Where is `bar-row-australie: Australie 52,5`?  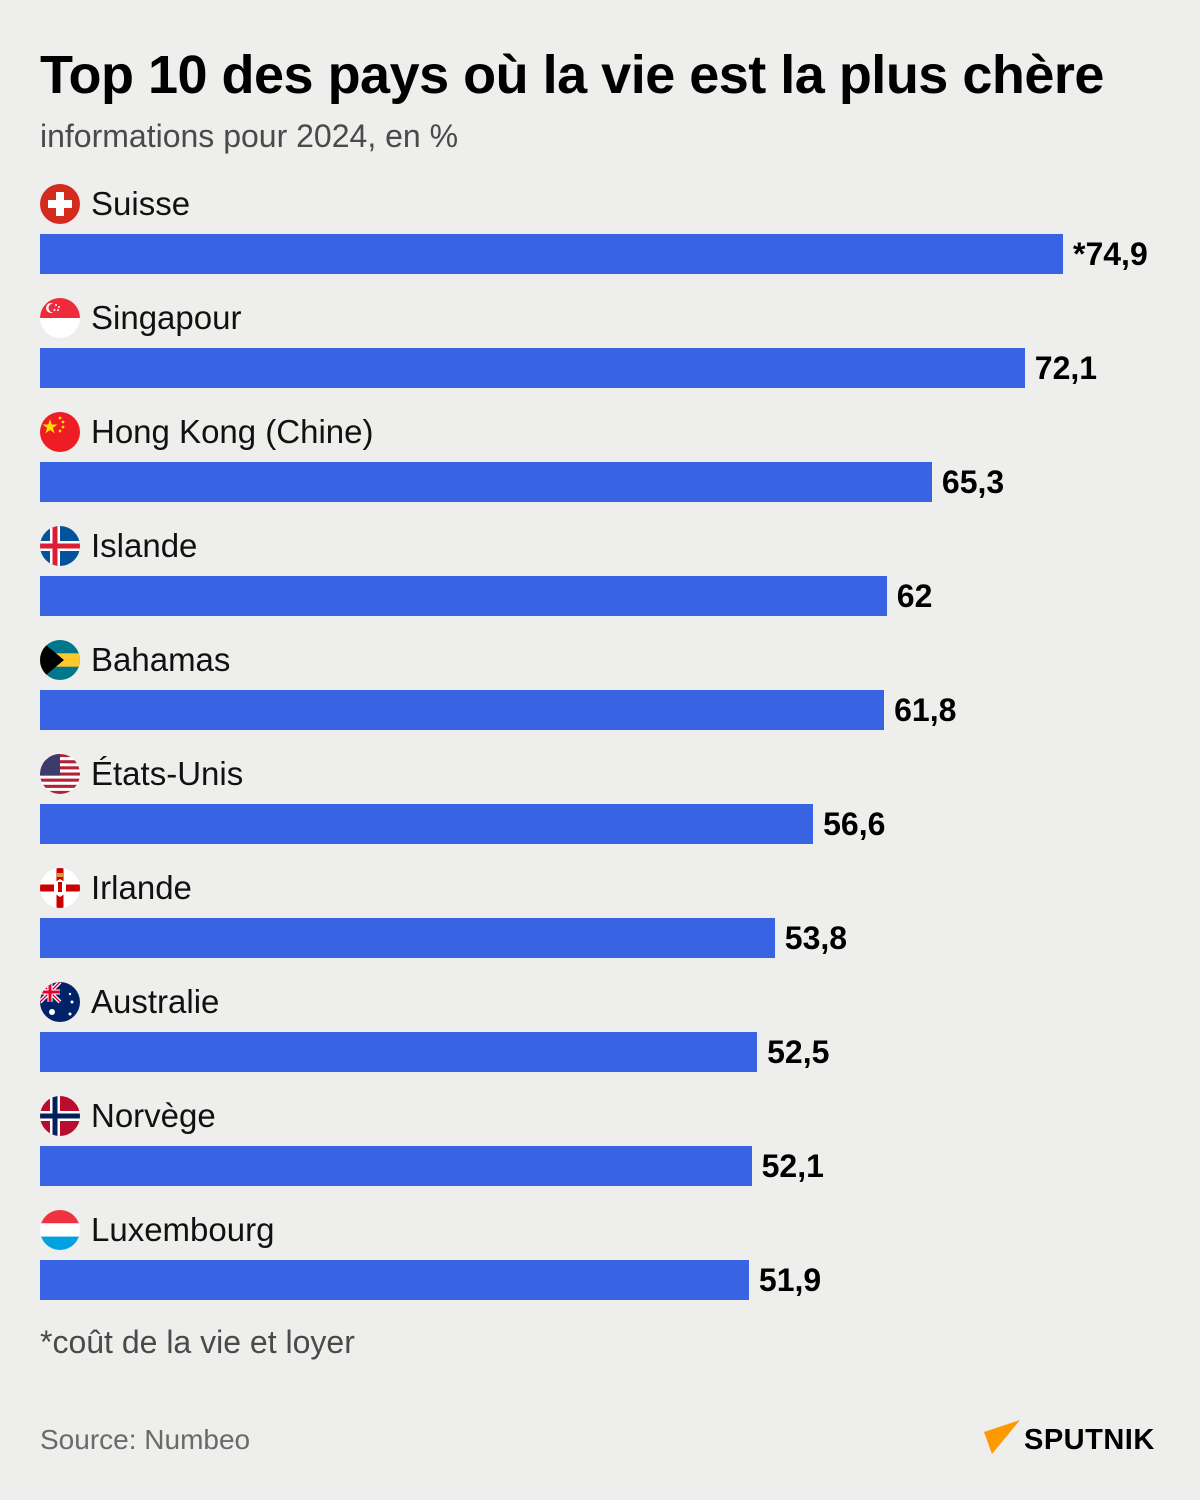 bar-row-australie: Australie 52,5 is located at coordinates (610, 1039).